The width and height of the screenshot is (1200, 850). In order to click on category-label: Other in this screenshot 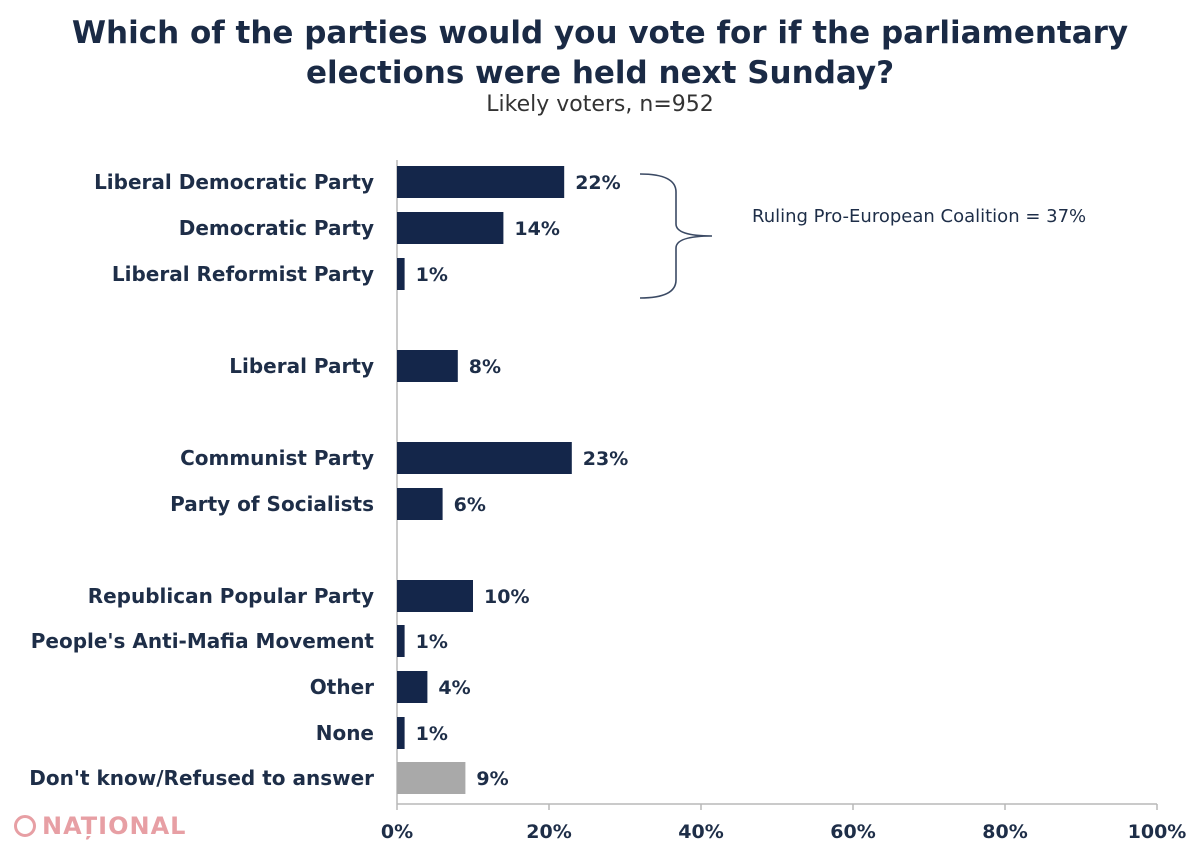, I will do `click(342, 687)`.